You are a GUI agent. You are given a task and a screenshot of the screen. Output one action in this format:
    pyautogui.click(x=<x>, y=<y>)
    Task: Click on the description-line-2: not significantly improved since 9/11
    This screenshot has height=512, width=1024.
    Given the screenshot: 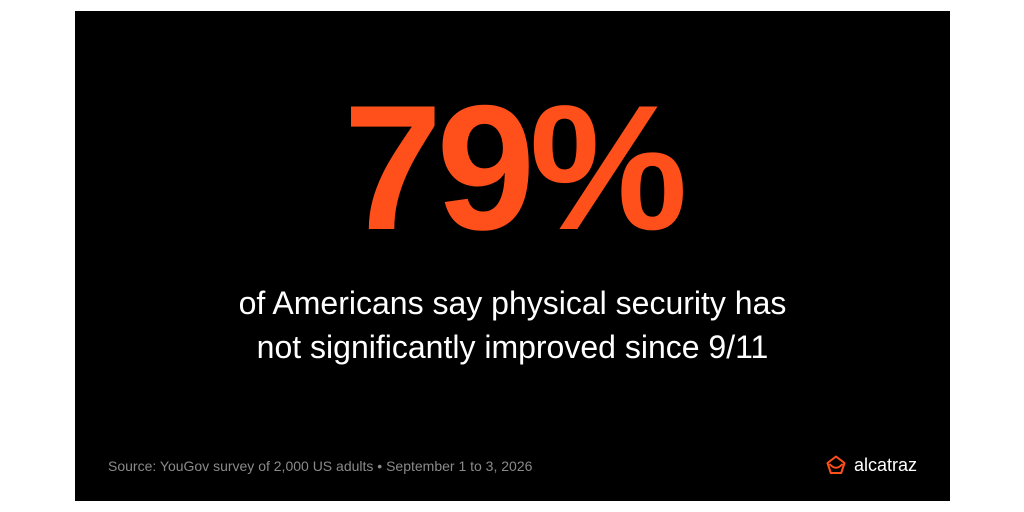 What is the action you would take?
    pyautogui.click(x=512, y=347)
    